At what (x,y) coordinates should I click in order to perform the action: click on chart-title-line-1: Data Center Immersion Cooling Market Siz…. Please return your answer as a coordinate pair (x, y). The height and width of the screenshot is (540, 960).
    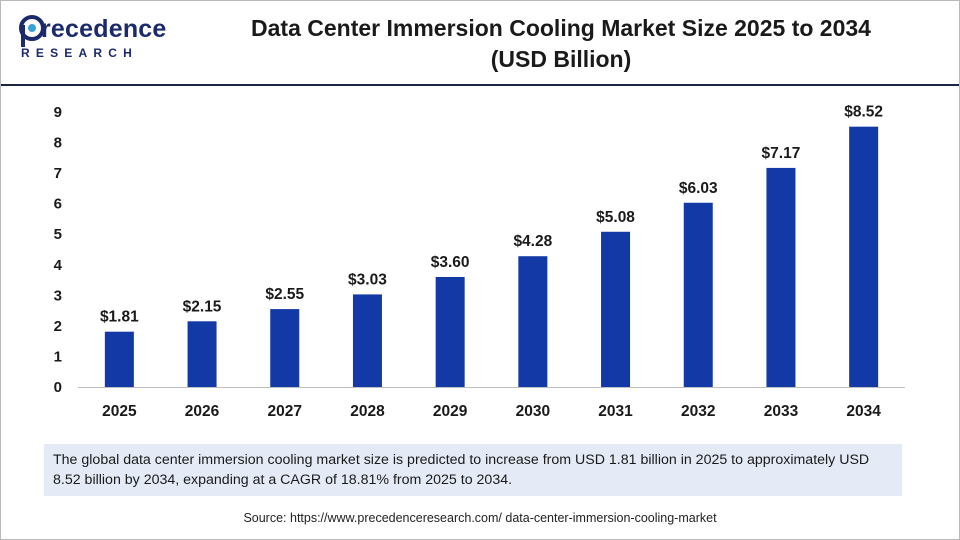
    Looking at the image, I should click on (561, 28).